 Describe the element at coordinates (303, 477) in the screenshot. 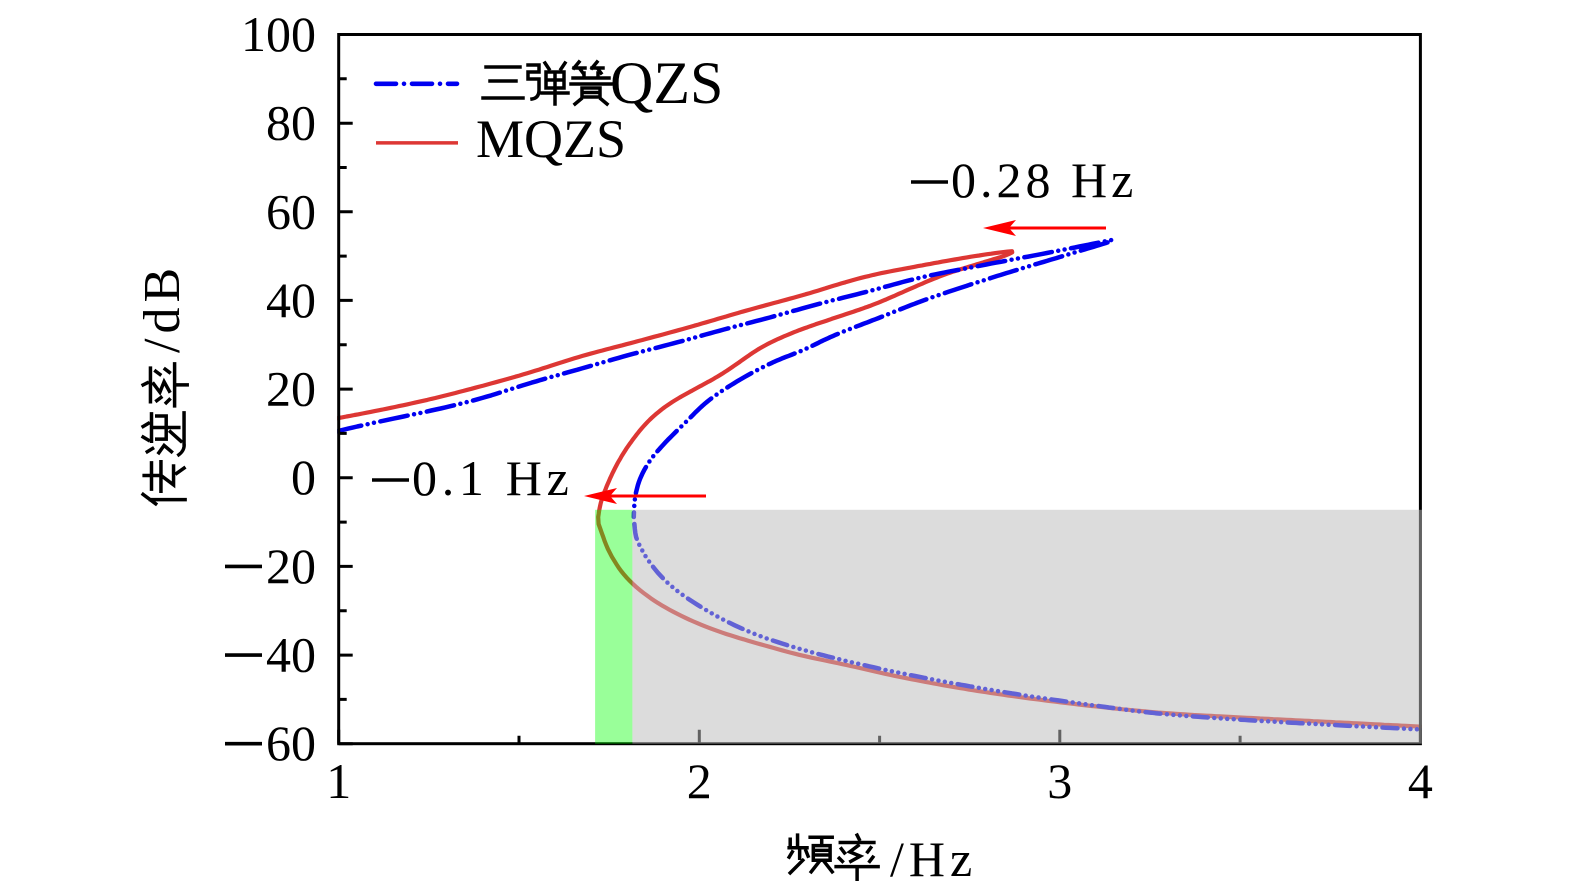

I see `svg-text: 0` at that location.